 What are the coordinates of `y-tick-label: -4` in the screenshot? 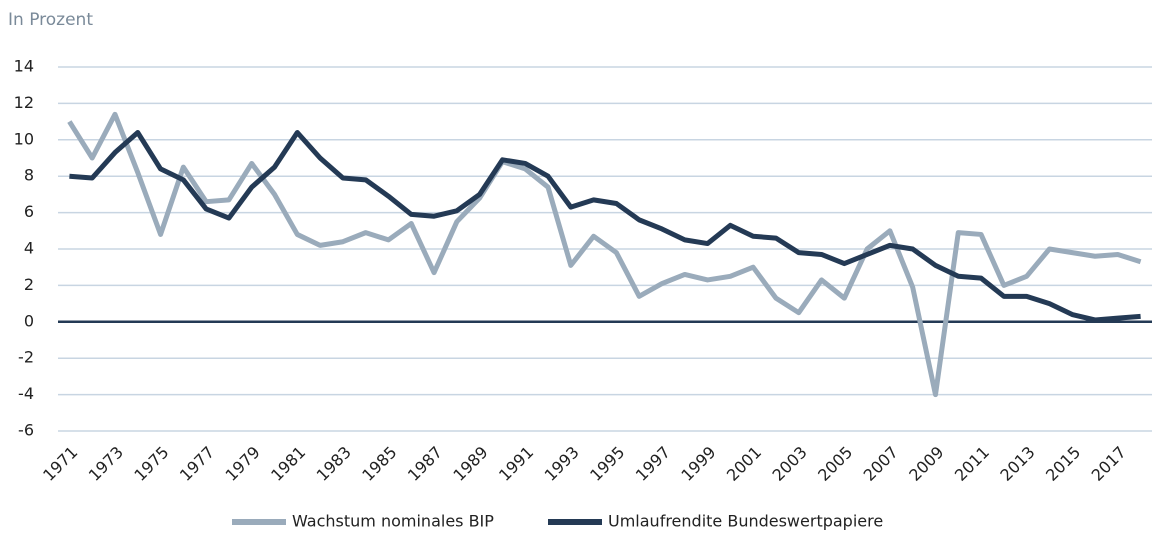 It's located at (26, 393).